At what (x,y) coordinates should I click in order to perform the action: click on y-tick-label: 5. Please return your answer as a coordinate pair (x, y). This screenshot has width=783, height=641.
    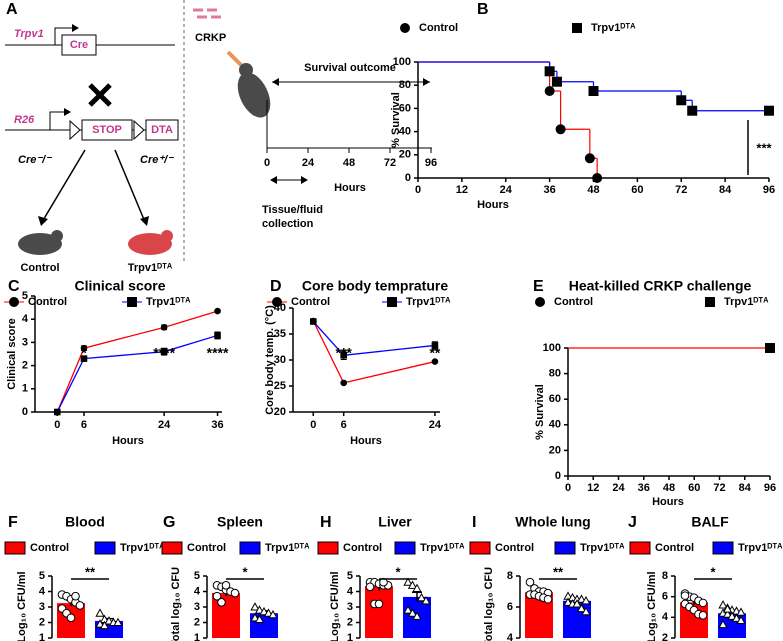
    Looking at the image, I should click on (42, 576).